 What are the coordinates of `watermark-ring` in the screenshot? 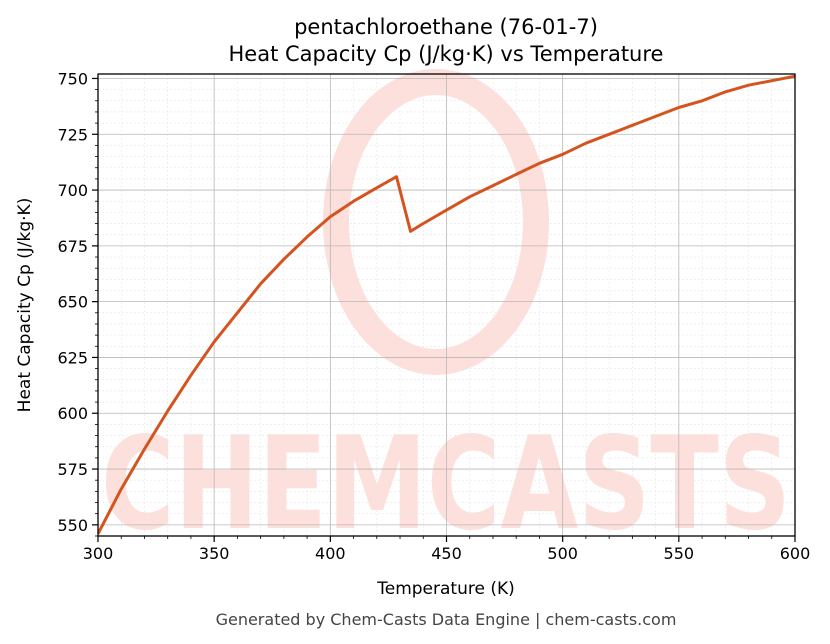 It's located at (436, 222).